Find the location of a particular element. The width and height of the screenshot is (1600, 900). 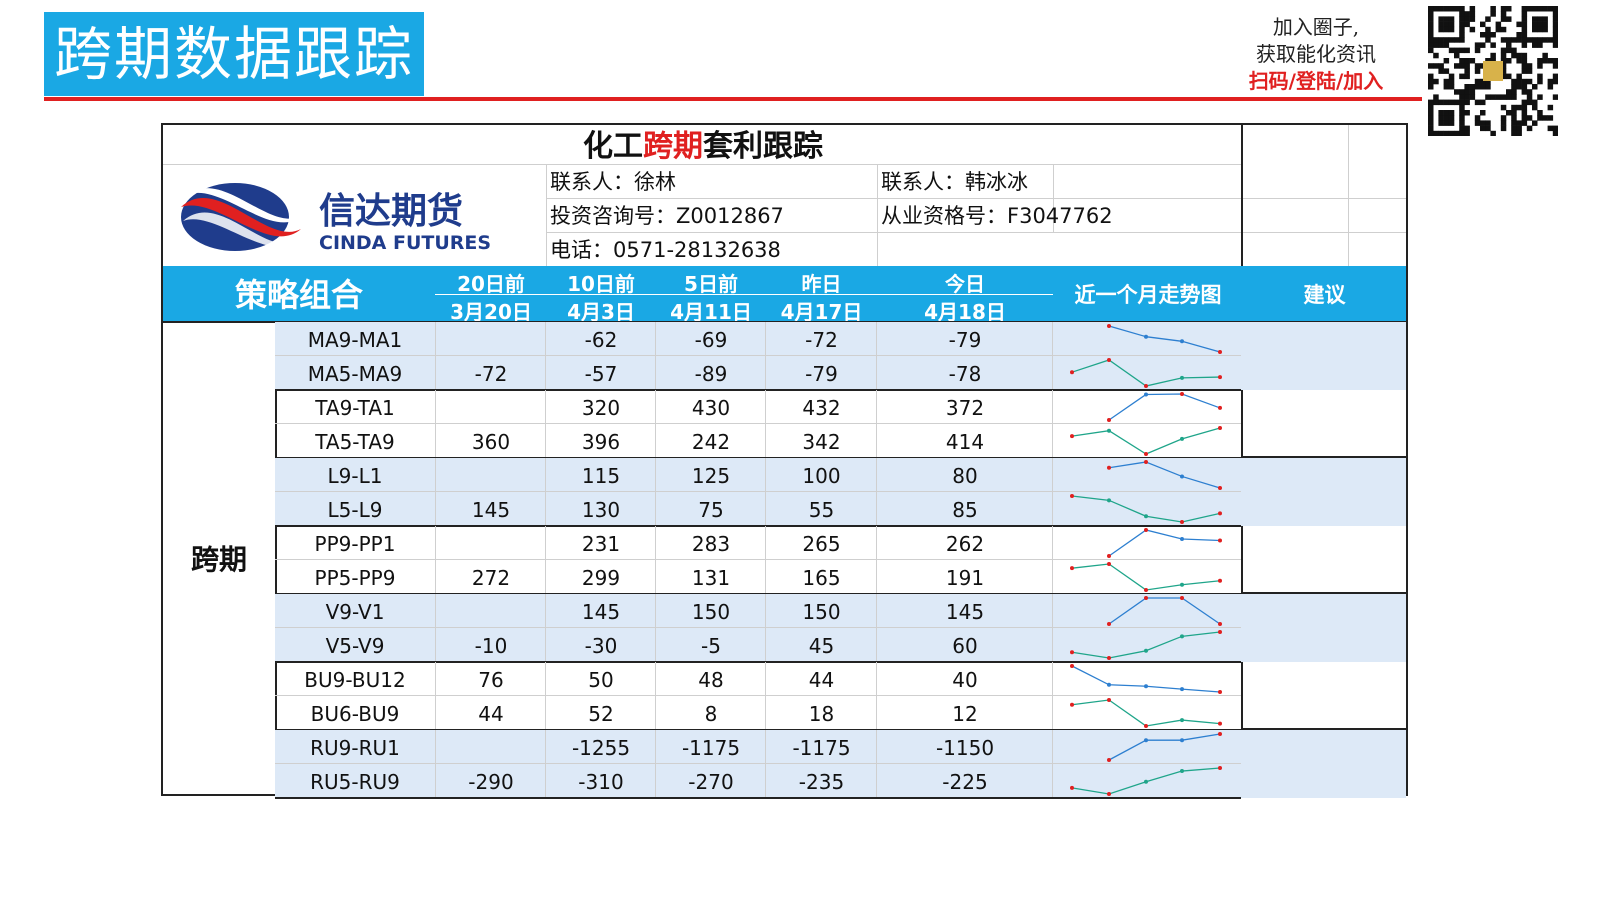

row-value: 130 is located at coordinates (601, 510).